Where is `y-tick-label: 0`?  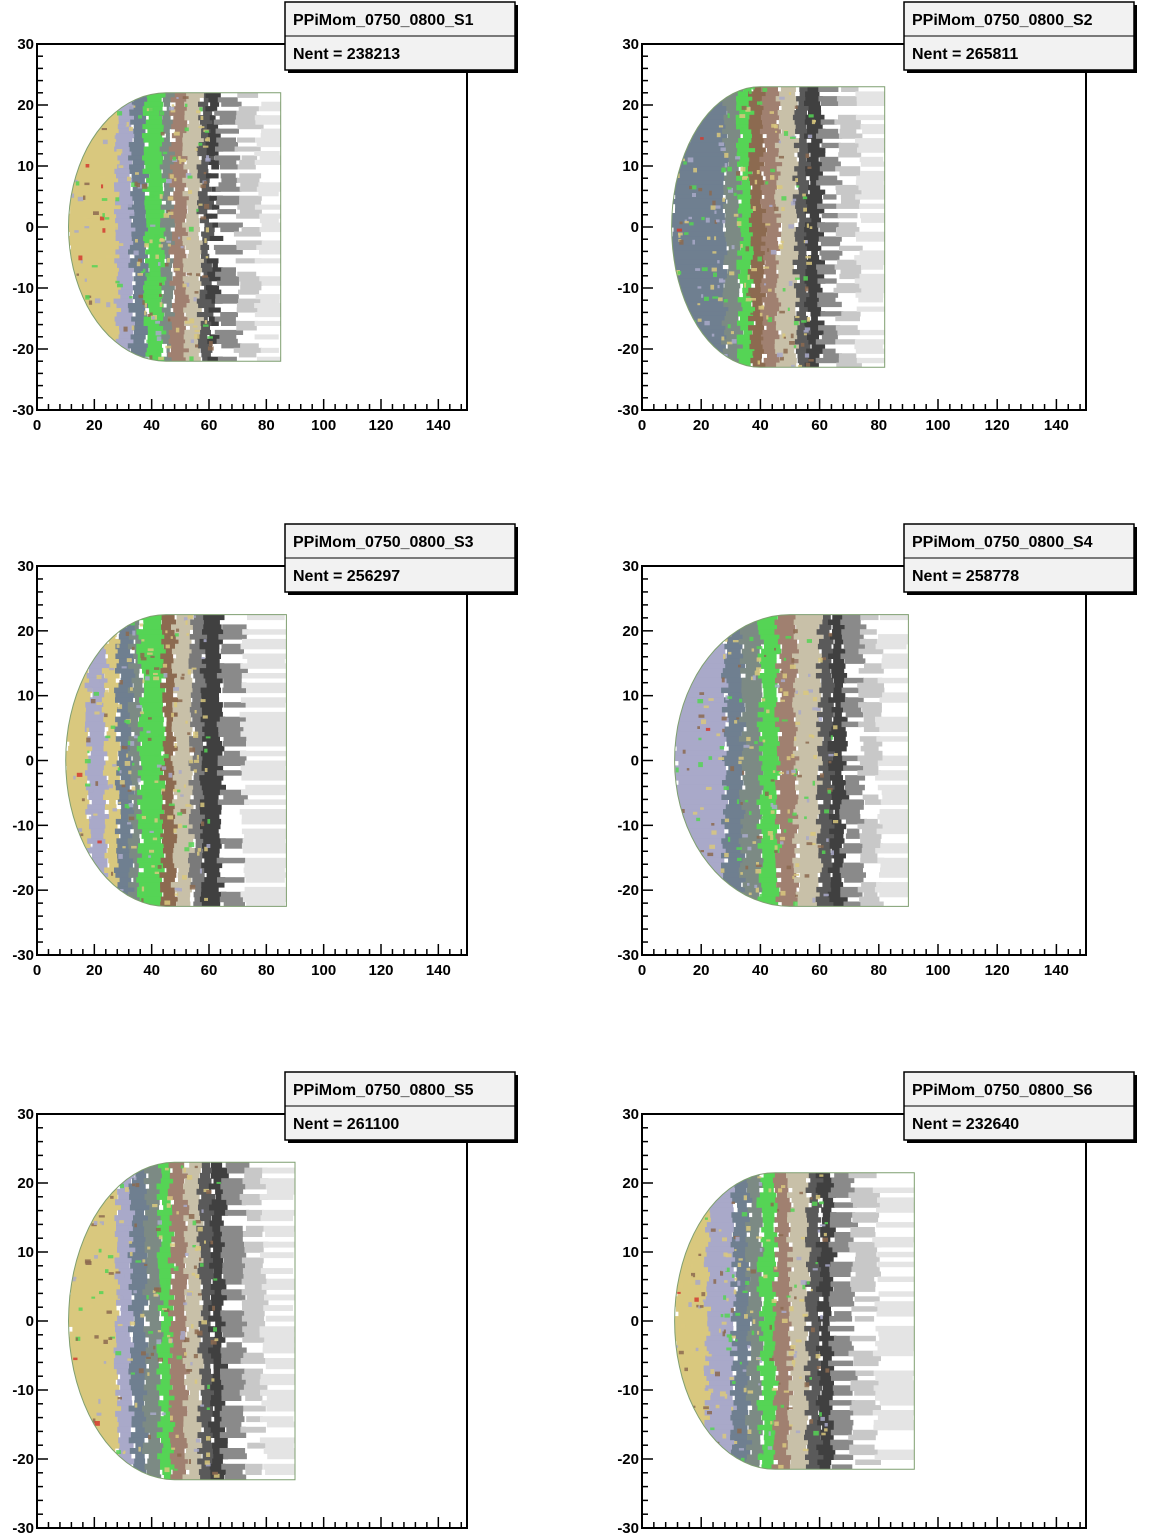
y-tick-label: 0 is located at coordinates (30, 761).